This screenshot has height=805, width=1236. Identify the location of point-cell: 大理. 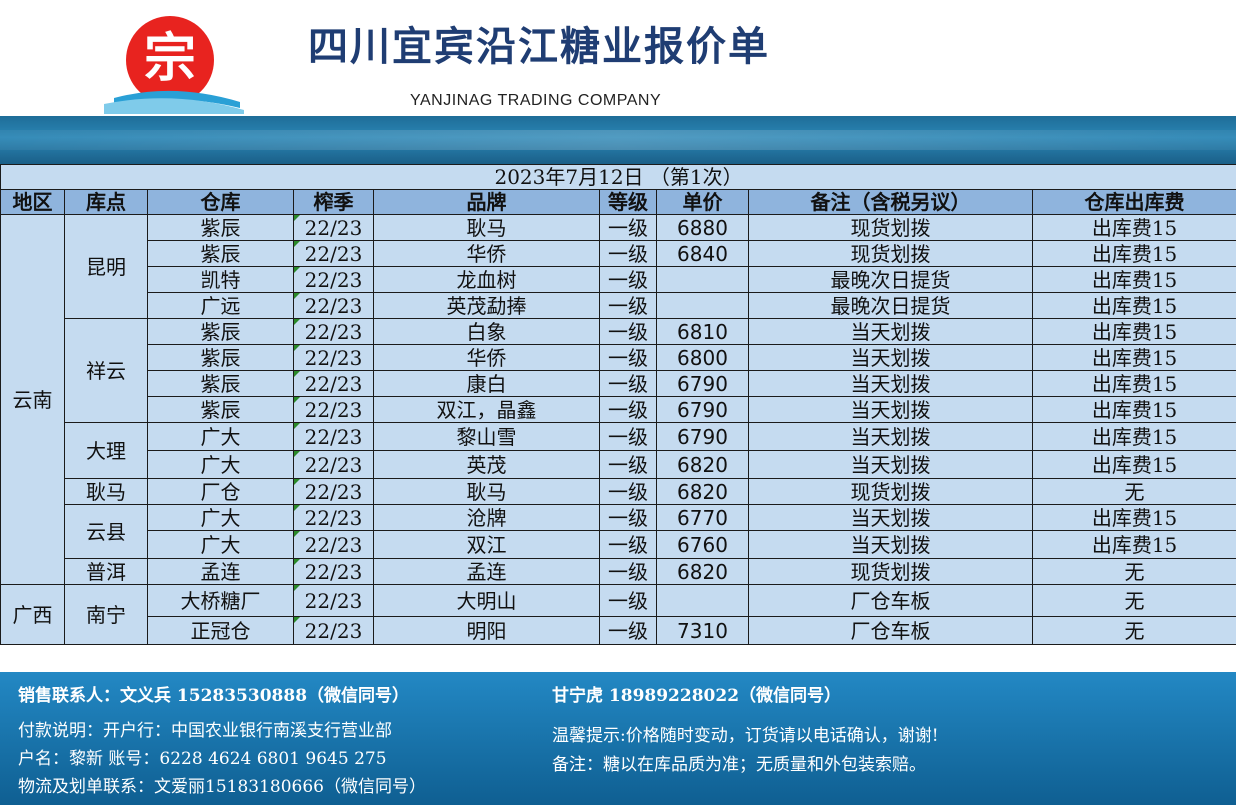
(106, 450).